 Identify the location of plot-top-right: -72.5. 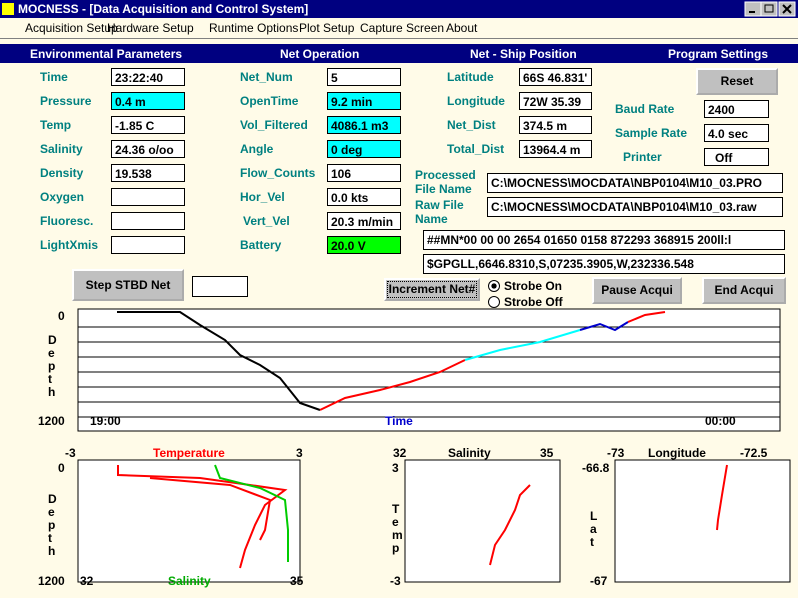
(754, 453).